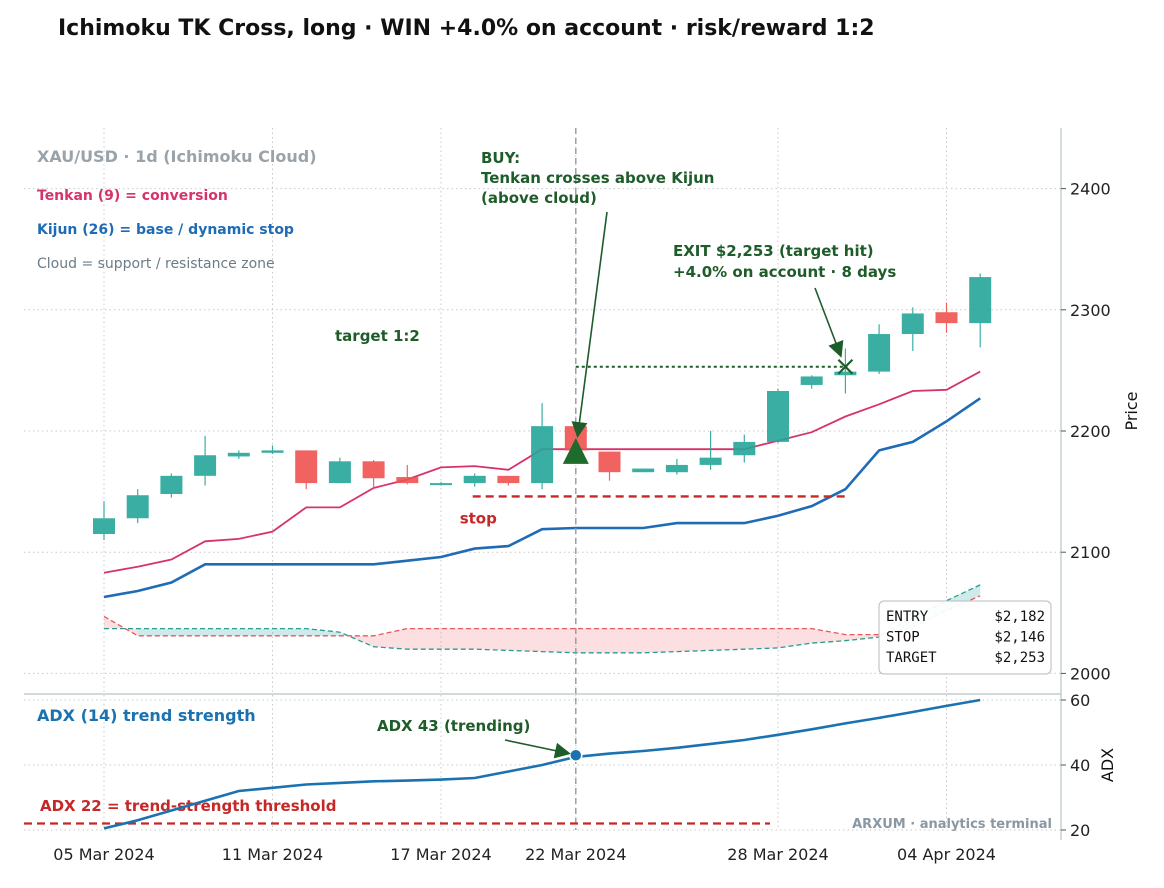 This screenshot has height=888, width=1164. I want to click on legend-item: Kijun (26) = base / dynamic stop, so click(165, 230).